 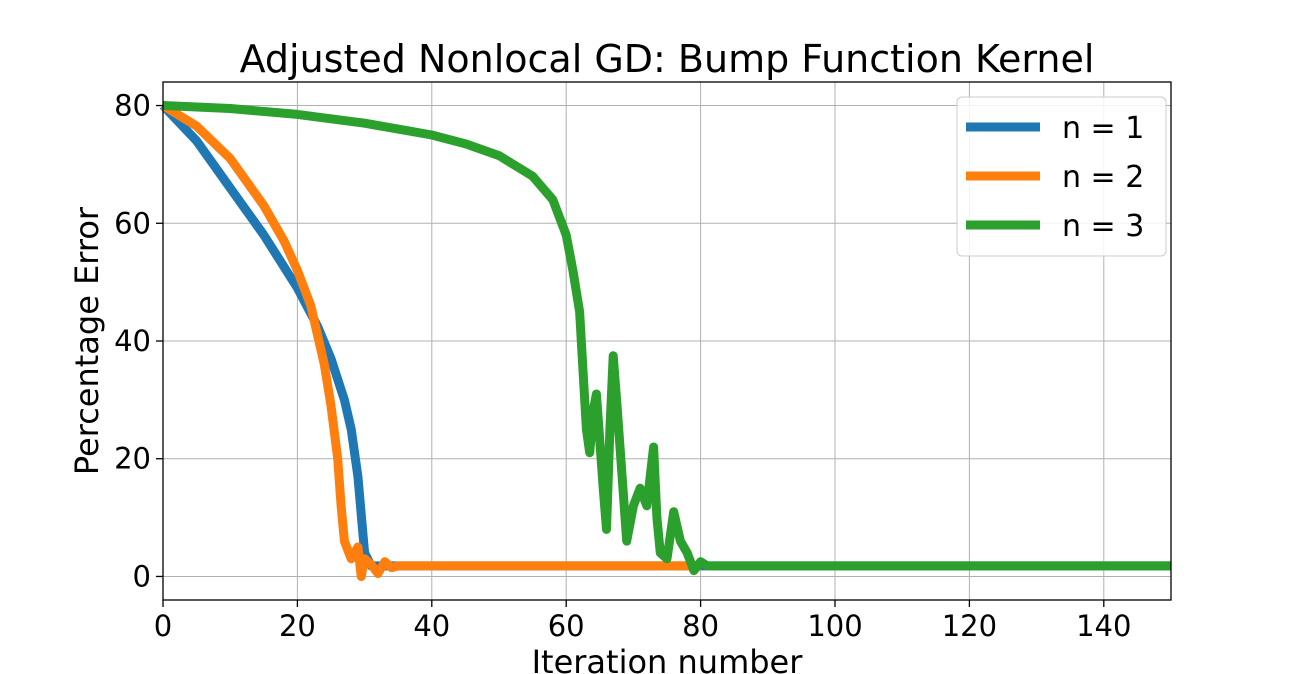 I want to click on y-tick-label: 40, so click(x=132, y=341).